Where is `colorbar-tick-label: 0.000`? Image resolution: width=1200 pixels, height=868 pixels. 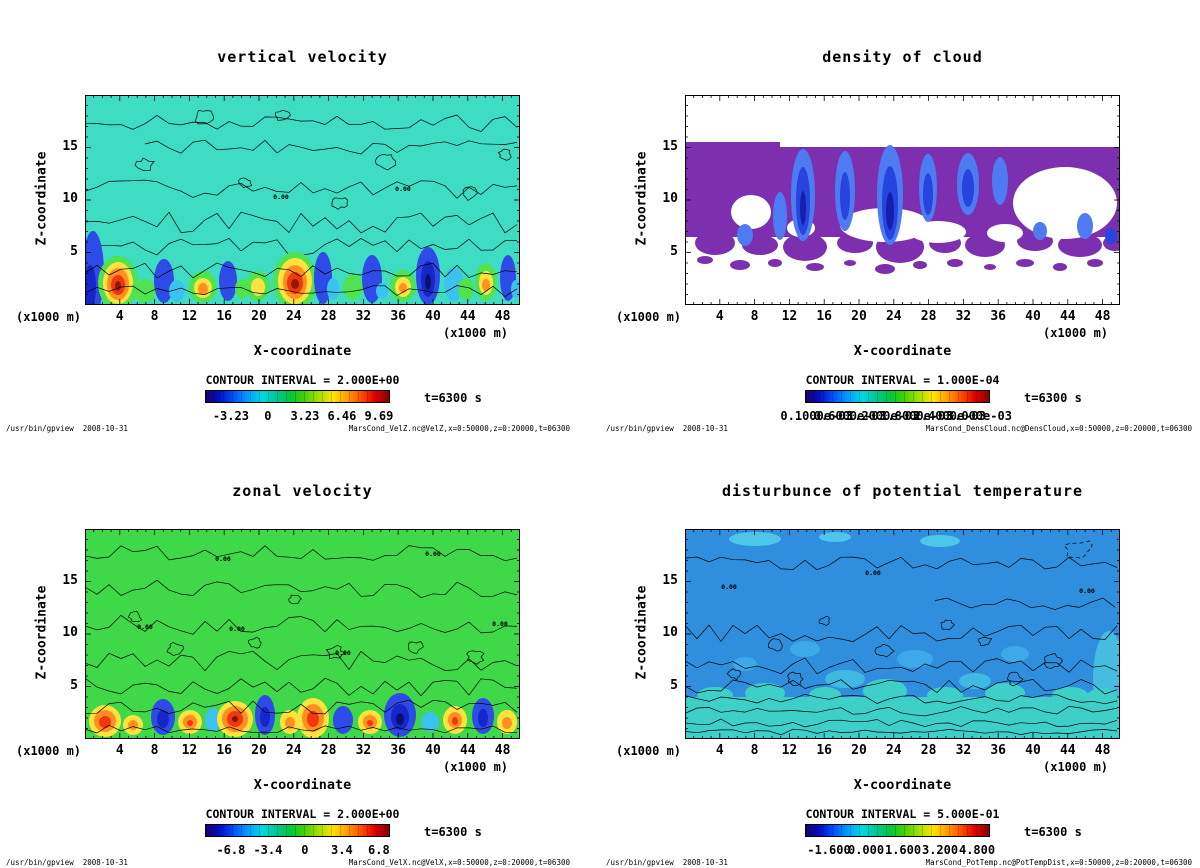
colorbar-tick-label: 0.000 is located at coordinates (866, 850).